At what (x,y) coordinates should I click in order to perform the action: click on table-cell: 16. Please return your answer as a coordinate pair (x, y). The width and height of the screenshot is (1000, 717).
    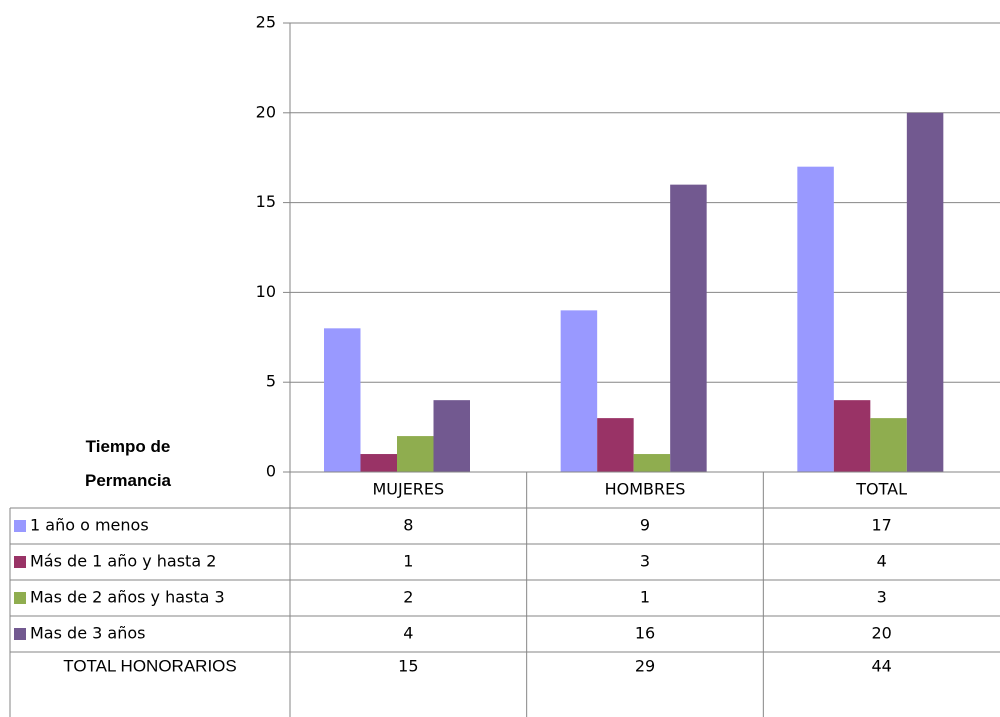
    Looking at the image, I should click on (645, 633).